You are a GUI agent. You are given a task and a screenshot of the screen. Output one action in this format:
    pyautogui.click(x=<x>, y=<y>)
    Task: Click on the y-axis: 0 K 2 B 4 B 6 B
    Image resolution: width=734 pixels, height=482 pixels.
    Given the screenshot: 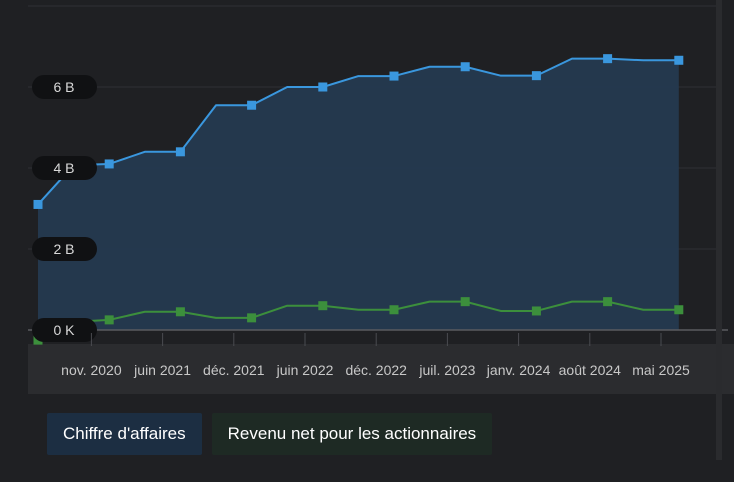 What is the action you would take?
    pyautogui.click(x=64, y=208)
    